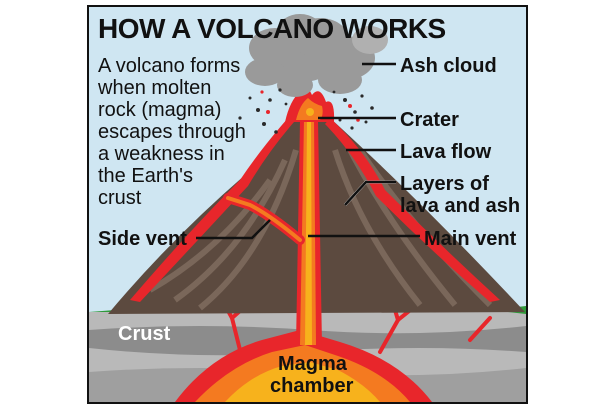 This screenshot has height=409, width=615. I want to click on label-magma-line1: Magma, so click(313, 364).